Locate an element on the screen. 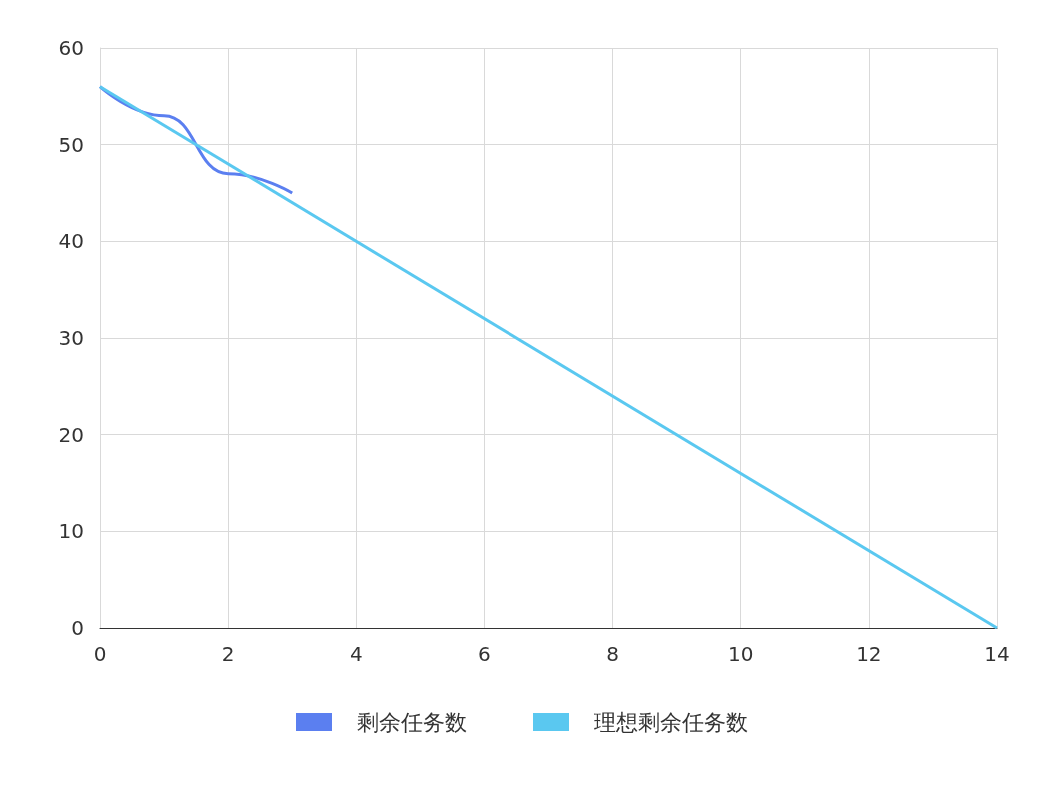 The height and width of the screenshot is (804, 1044). x-tick-label: 8 is located at coordinates (612, 654).